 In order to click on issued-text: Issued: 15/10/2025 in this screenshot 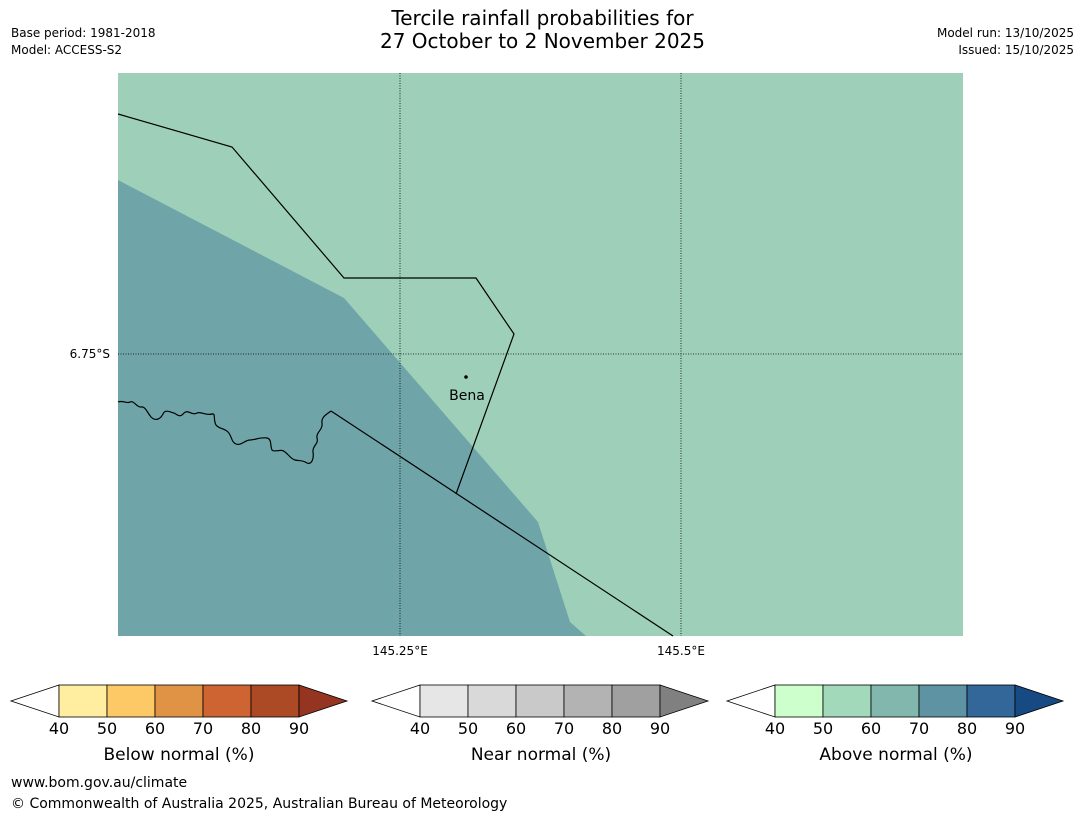, I will do `click(1016, 50)`.